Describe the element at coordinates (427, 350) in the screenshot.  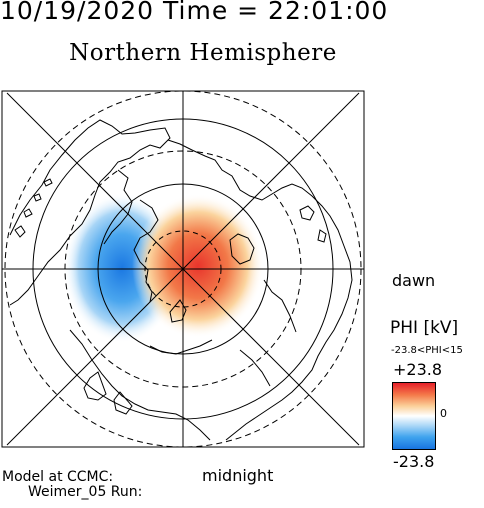
I see `colorbar-range: -23.8<PHI<15` at that location.